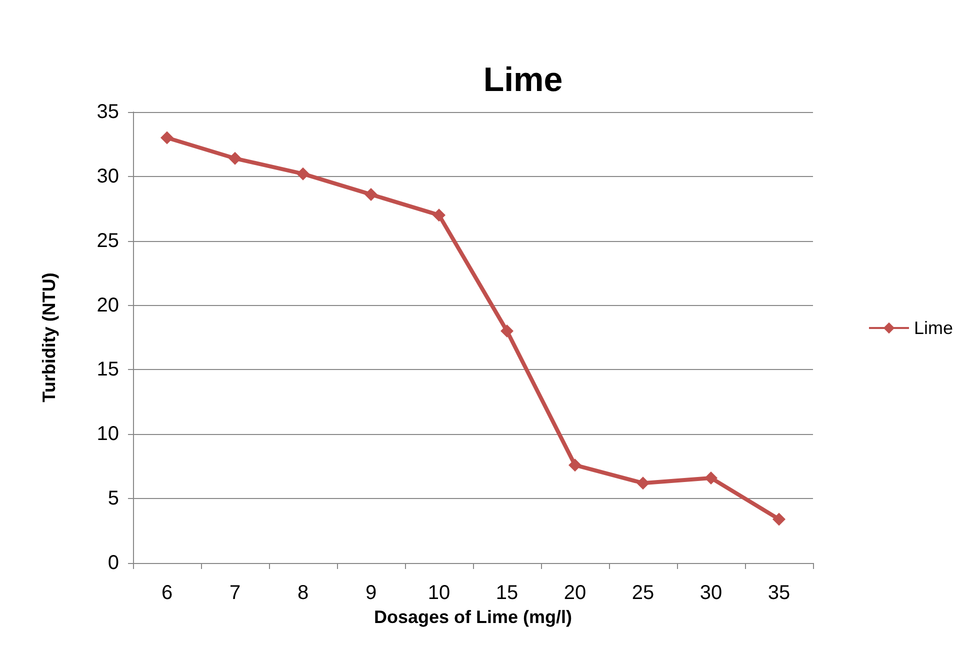 This screenshot has height=657, width=978. Describe the element at coordinates (507, 593) in the screenshot. I see `x-tick-label: 15` at that location.